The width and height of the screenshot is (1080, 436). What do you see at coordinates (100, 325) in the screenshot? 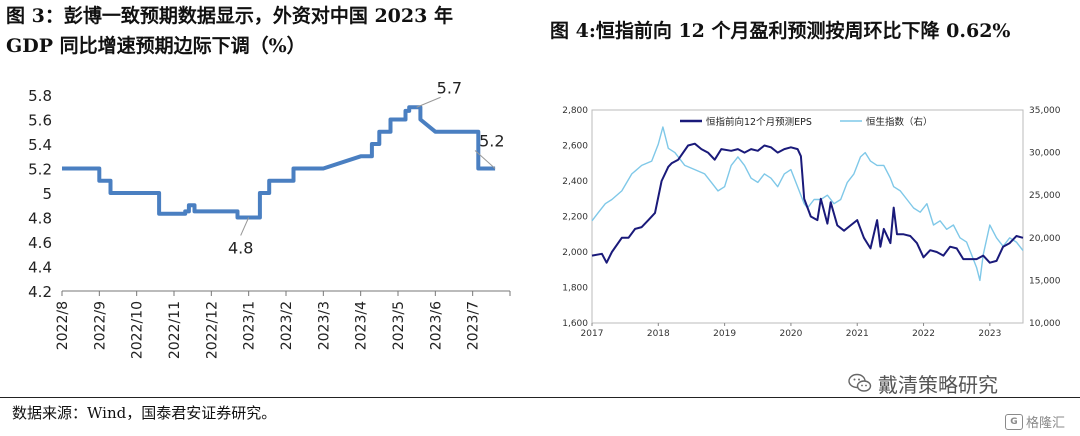
I see `x-tick-label: 2022/9` at bounding box center [100, 325].